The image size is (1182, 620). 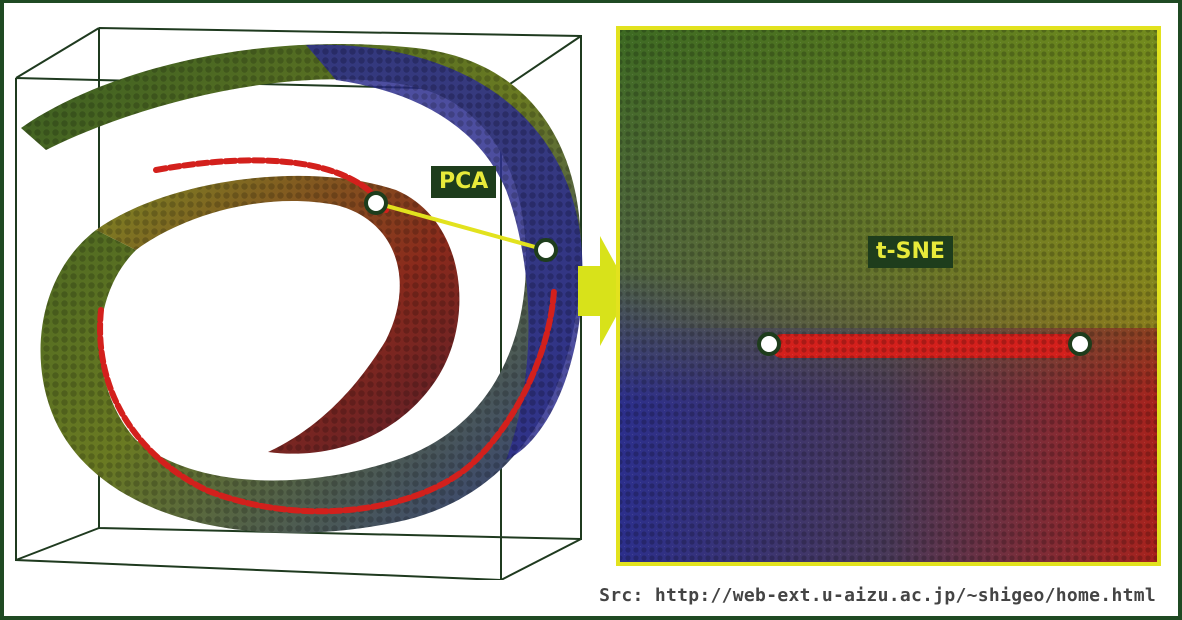 I want to click on pca-connector-line, so click(x=461, y=226).